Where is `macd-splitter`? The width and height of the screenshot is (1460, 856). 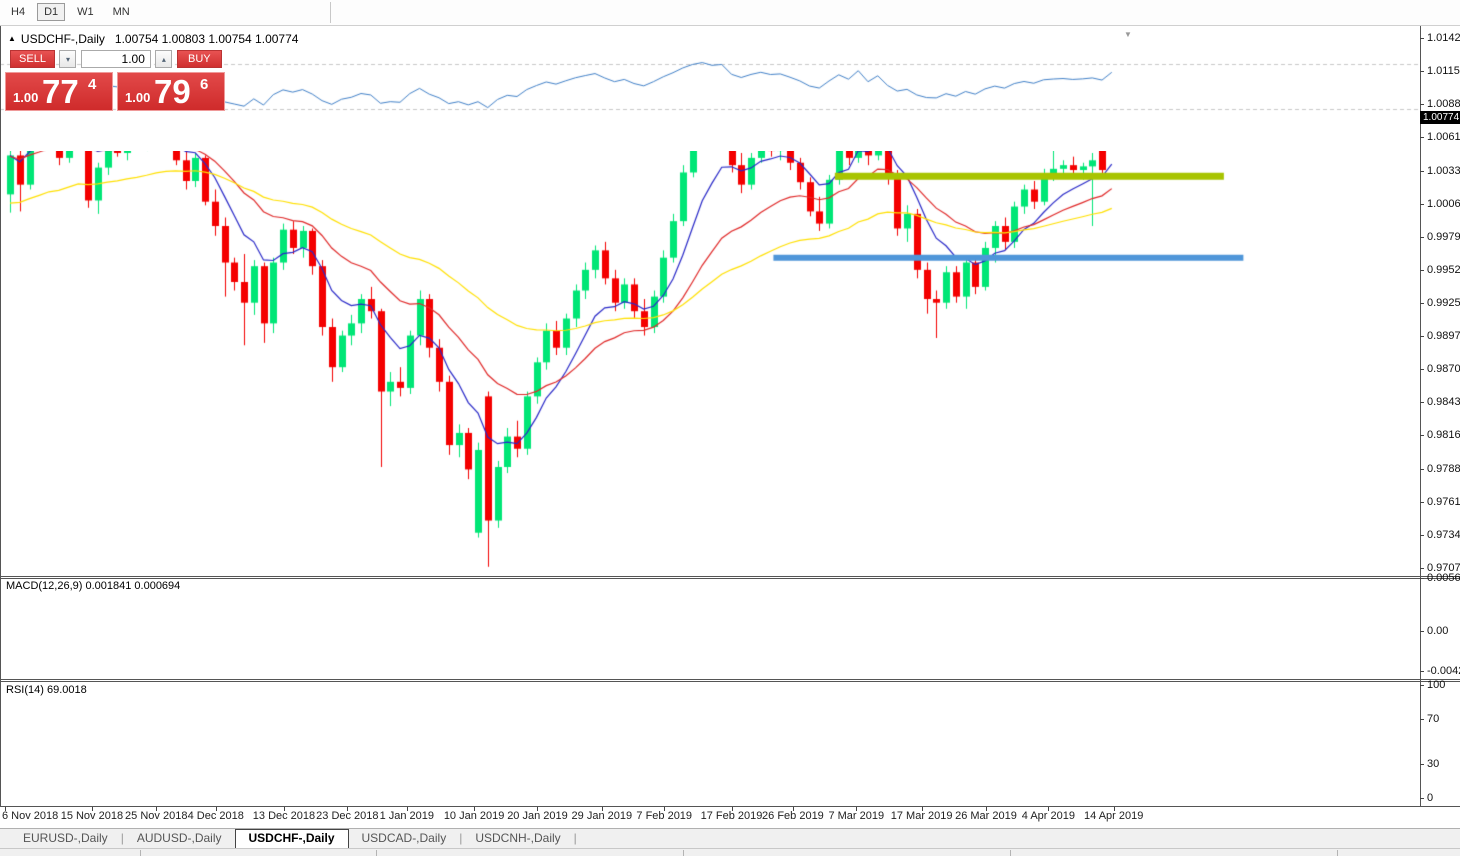
macd-splitter is located at coordinates (730, 576).